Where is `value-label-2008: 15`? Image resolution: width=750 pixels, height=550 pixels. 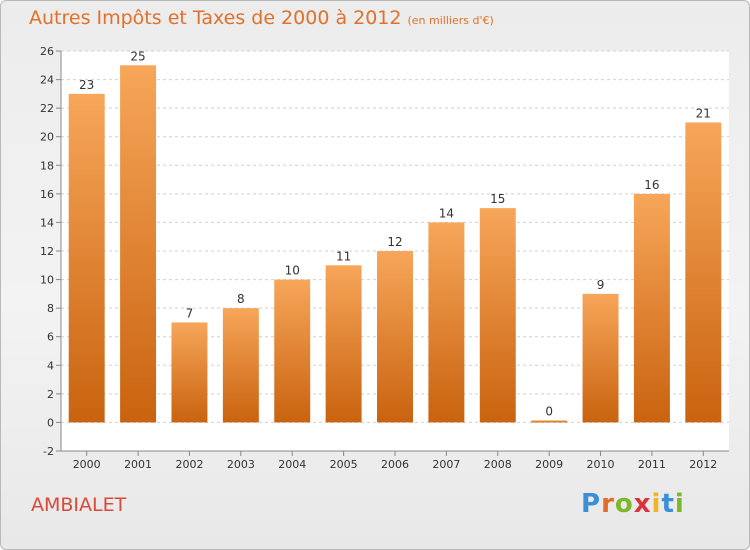 value-label-2008: 15 is located at coordinates (497, 199).